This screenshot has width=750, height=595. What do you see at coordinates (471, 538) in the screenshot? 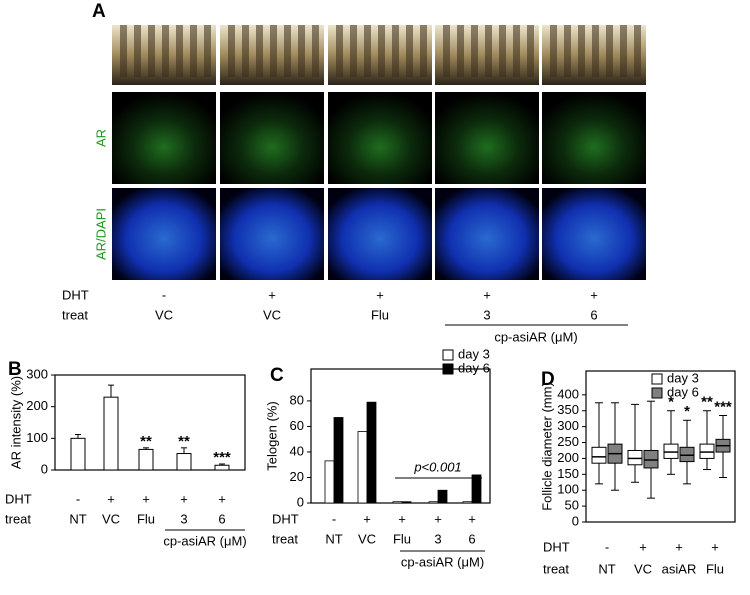
I see `x-tick-label: 6` at bounding box center [471, 538].